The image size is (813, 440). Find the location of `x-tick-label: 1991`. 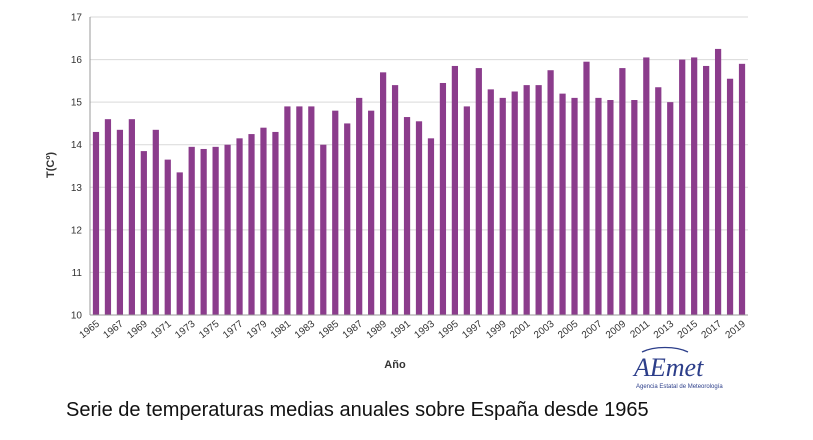

x-tick-label: 1991 is located at coordinates (401, 329).